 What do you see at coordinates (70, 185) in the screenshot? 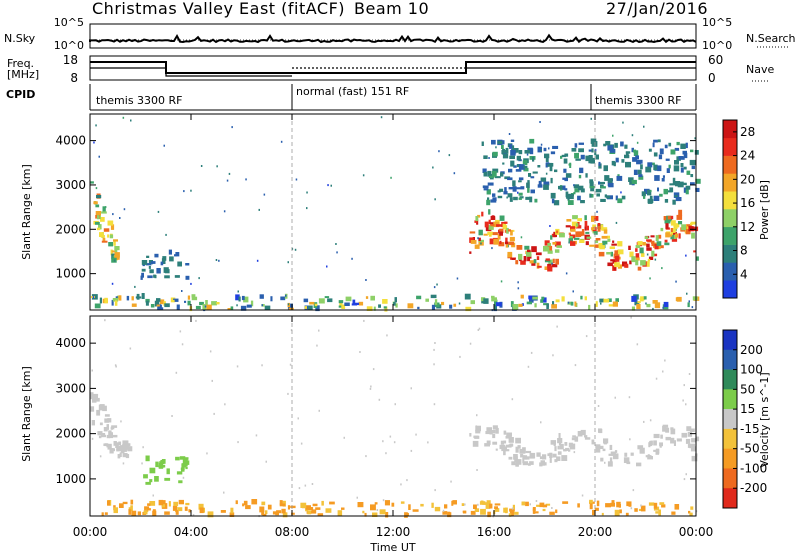
I see `y-tick-label: 3000` at bounding box center [70, 185].